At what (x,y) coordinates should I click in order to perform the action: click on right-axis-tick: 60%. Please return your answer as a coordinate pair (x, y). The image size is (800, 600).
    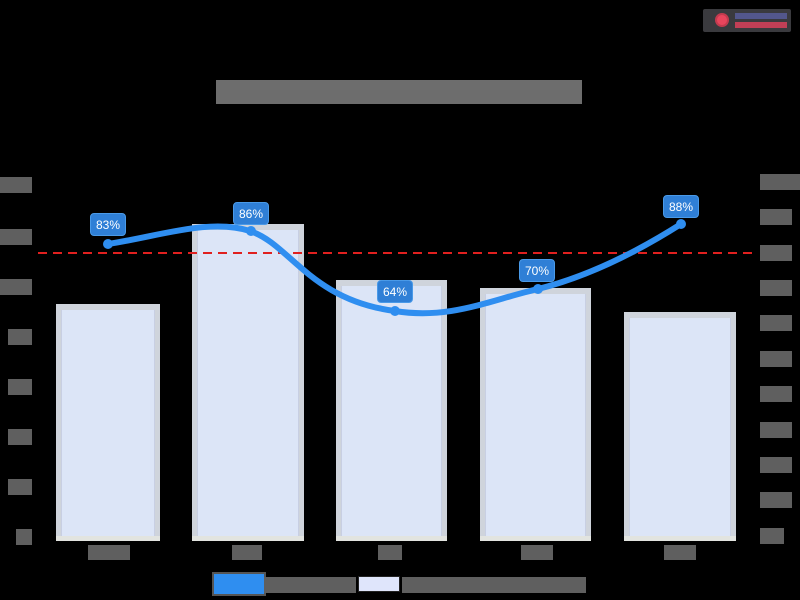
    Looking at the image, I should click on (776, 323).